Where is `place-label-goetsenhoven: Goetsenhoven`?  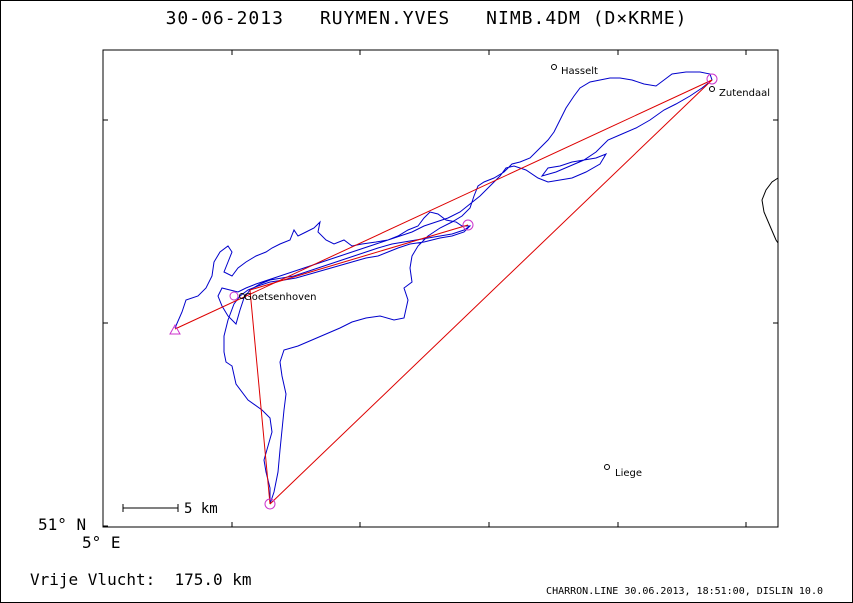 place-label-goetsenhoven: Goetsenhoven is located at coordinates (280, 297).